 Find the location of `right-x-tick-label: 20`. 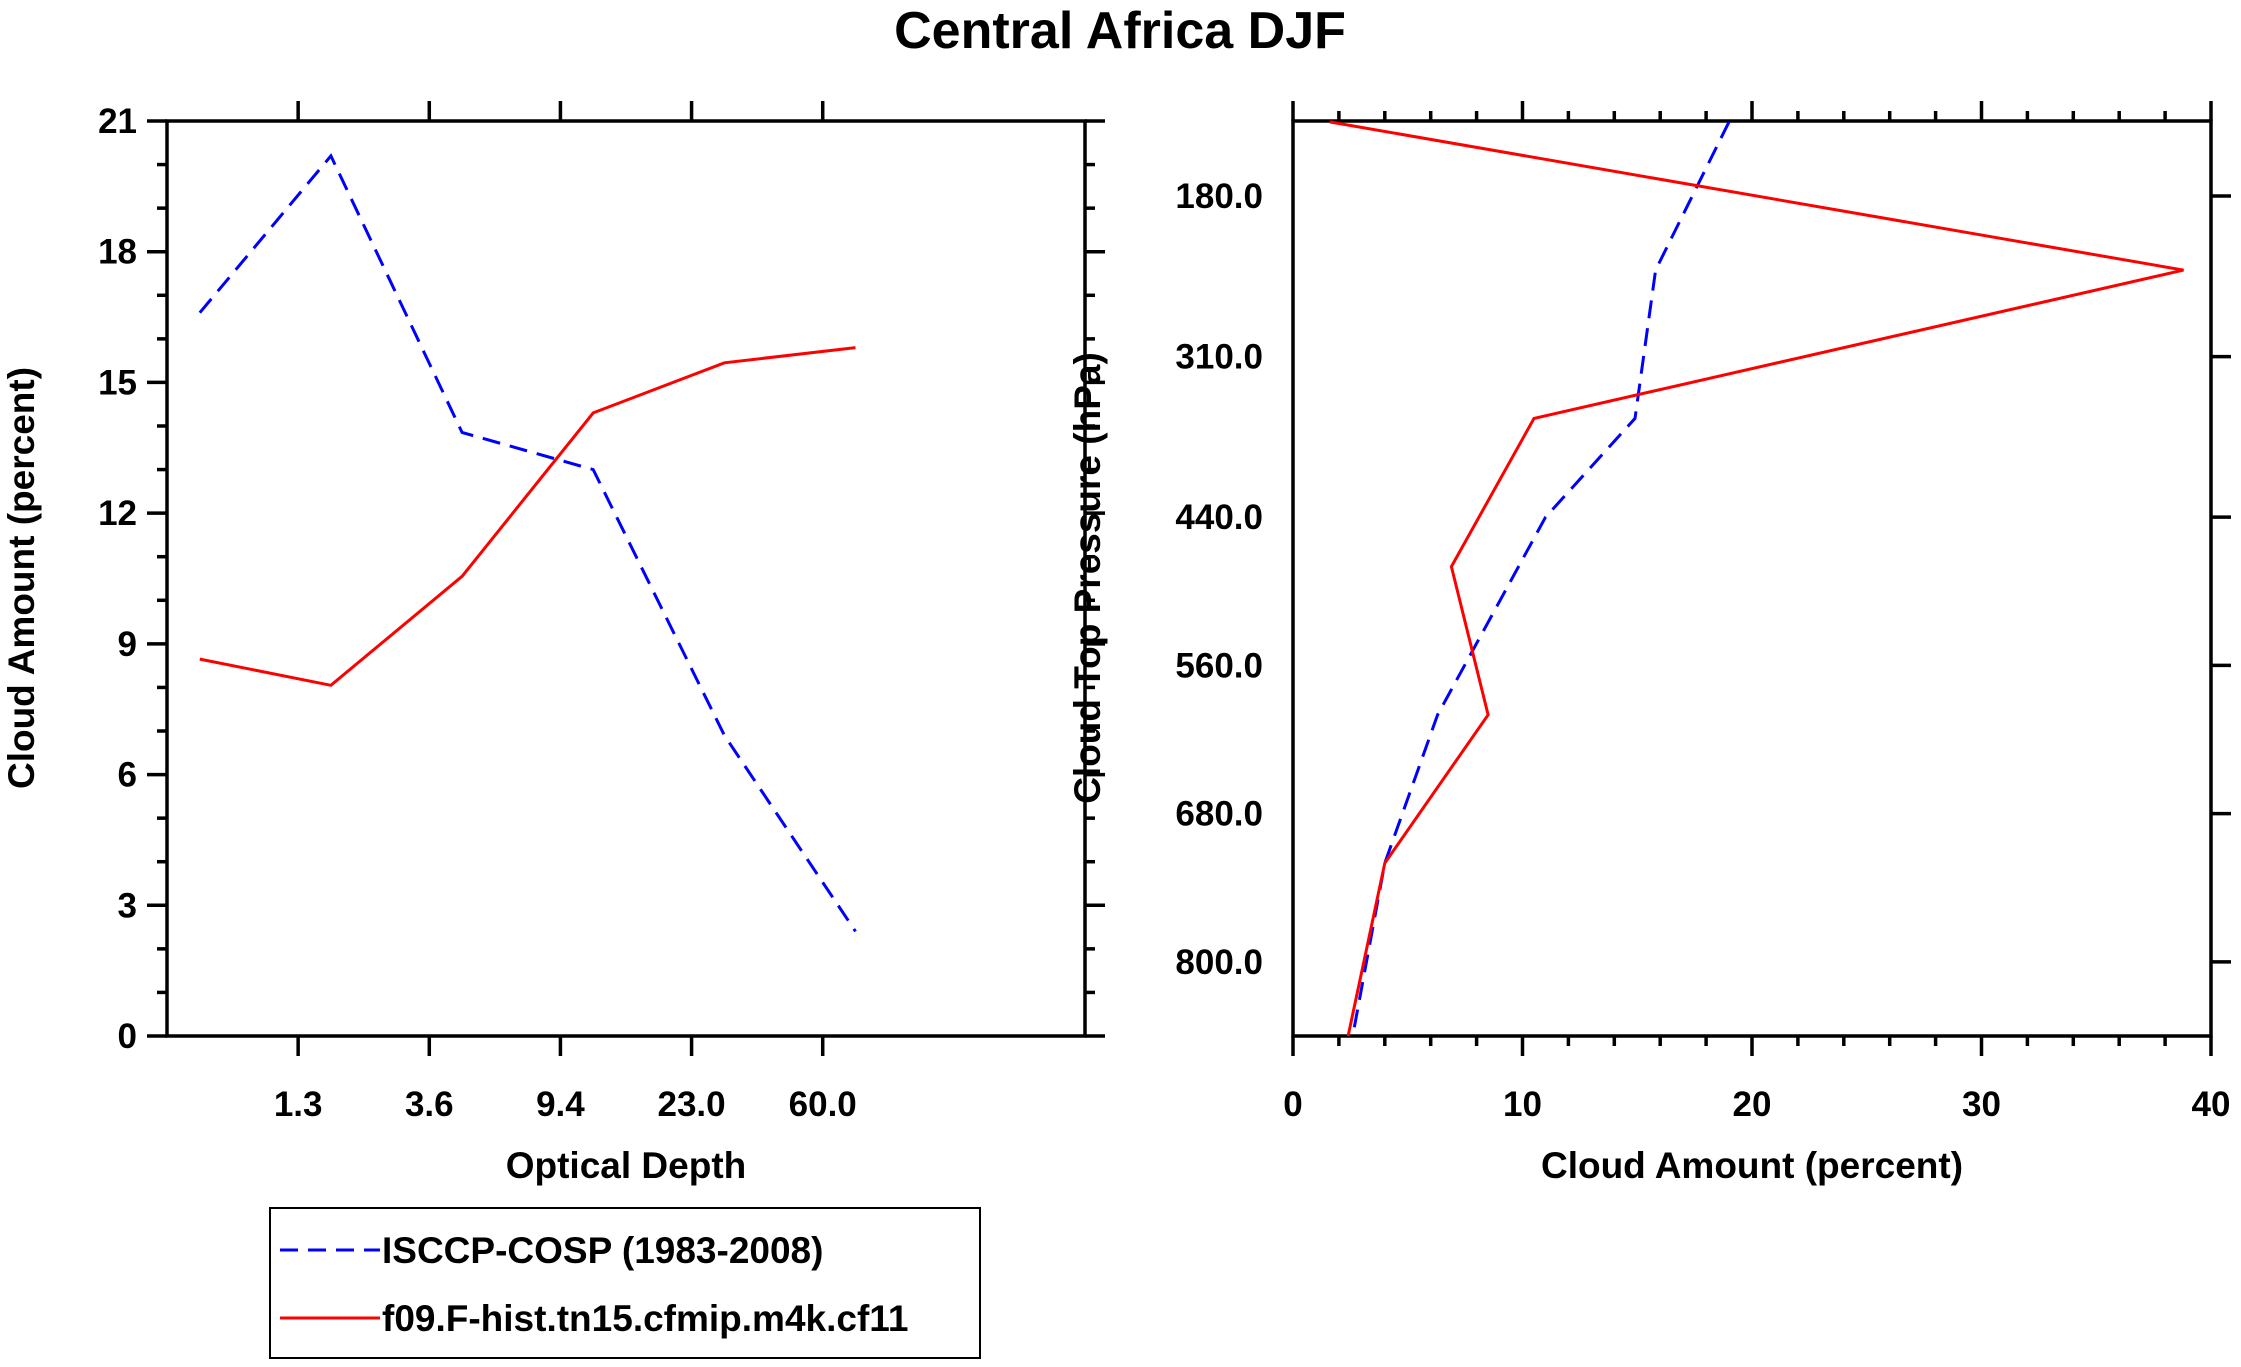

right-x-tick-label: 20 is located at coordinates (1752, 1104).